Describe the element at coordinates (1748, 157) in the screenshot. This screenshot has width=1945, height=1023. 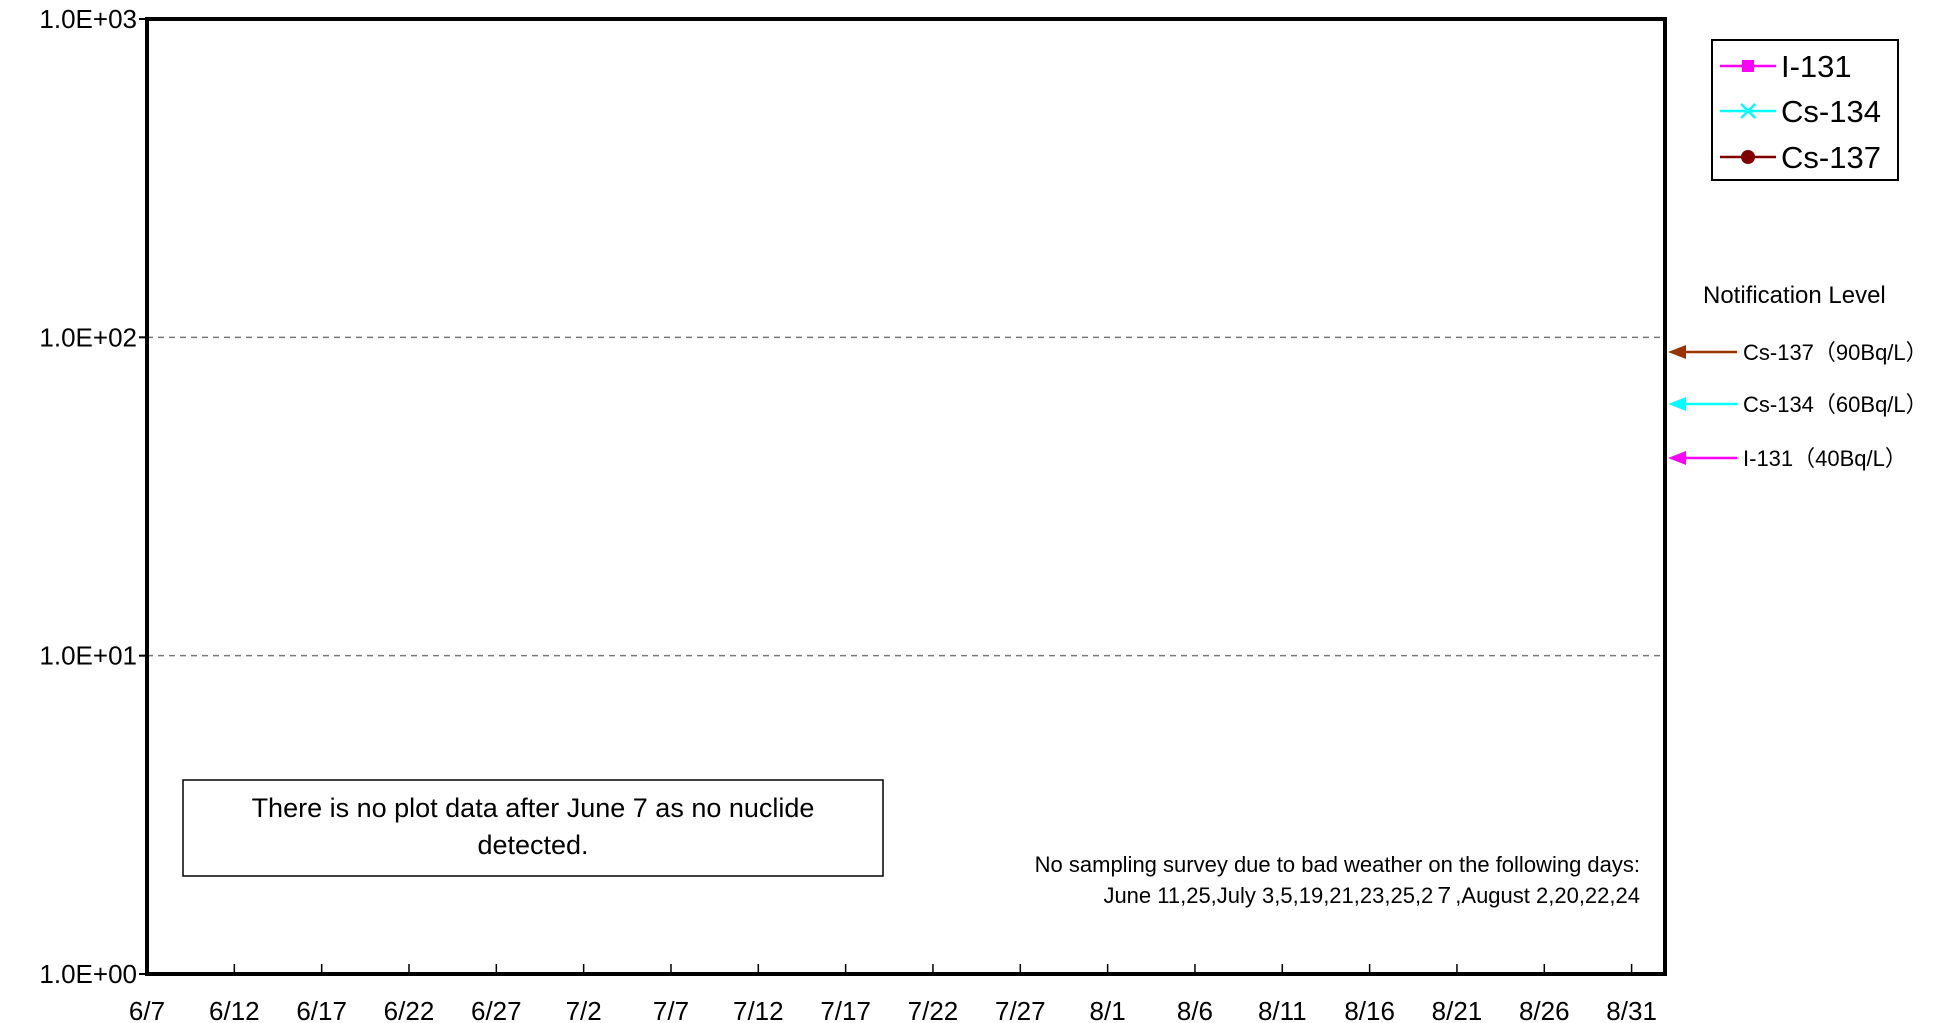
I see `circle-marker-icon` at that location.